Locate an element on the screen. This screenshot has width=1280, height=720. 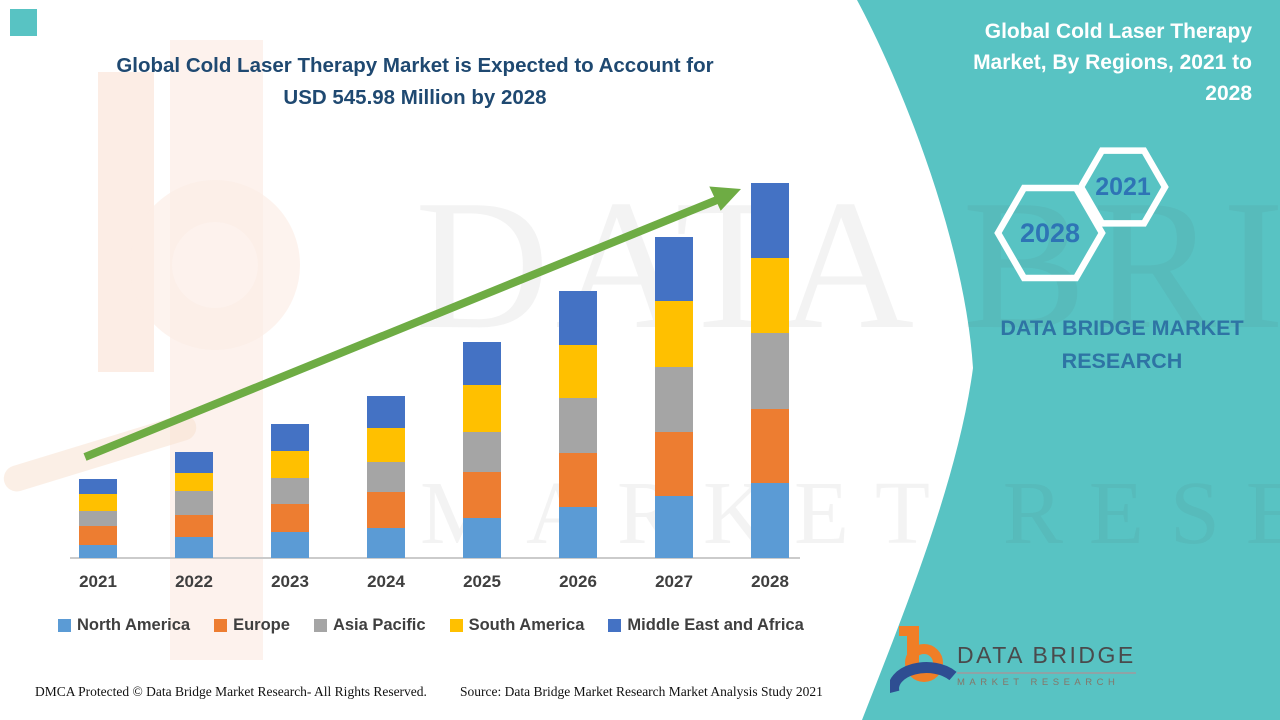
panel-brand-text: DATA BRIDGE MARKET RESEARCH is located at coordinates (1122, 345).